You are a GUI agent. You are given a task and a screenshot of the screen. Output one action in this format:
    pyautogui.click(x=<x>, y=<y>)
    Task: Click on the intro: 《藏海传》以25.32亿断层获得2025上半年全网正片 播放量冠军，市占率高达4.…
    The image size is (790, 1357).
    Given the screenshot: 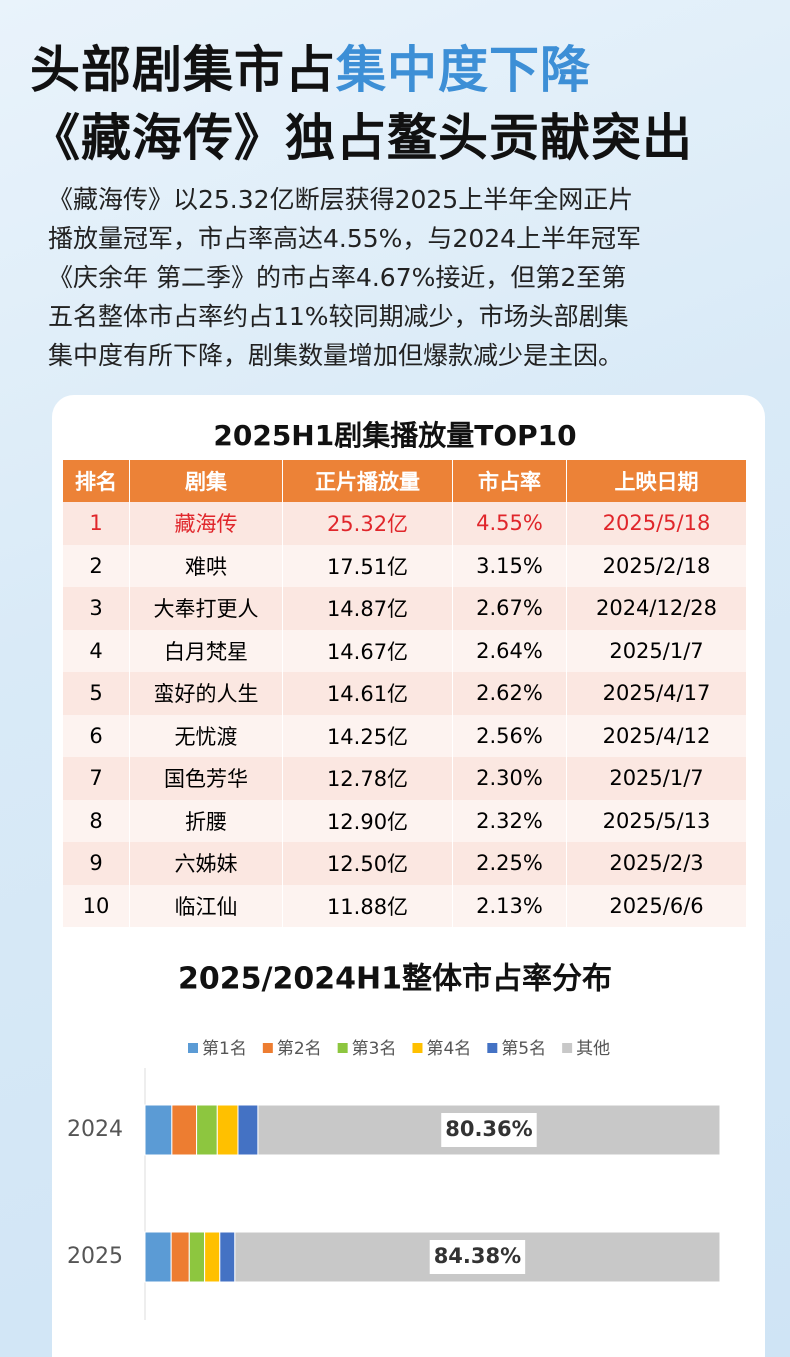 What is the action you would take?
    pyautogui.click(x=344, y=277)
    